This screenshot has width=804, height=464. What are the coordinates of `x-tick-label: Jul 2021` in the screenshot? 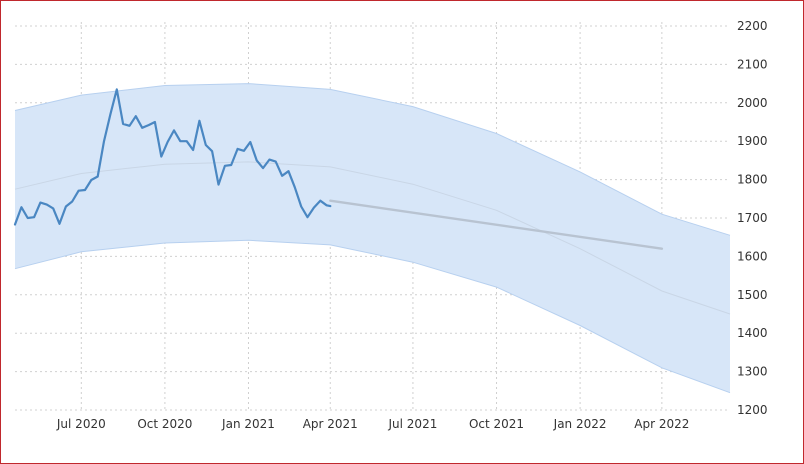 It's located at (413, 424).